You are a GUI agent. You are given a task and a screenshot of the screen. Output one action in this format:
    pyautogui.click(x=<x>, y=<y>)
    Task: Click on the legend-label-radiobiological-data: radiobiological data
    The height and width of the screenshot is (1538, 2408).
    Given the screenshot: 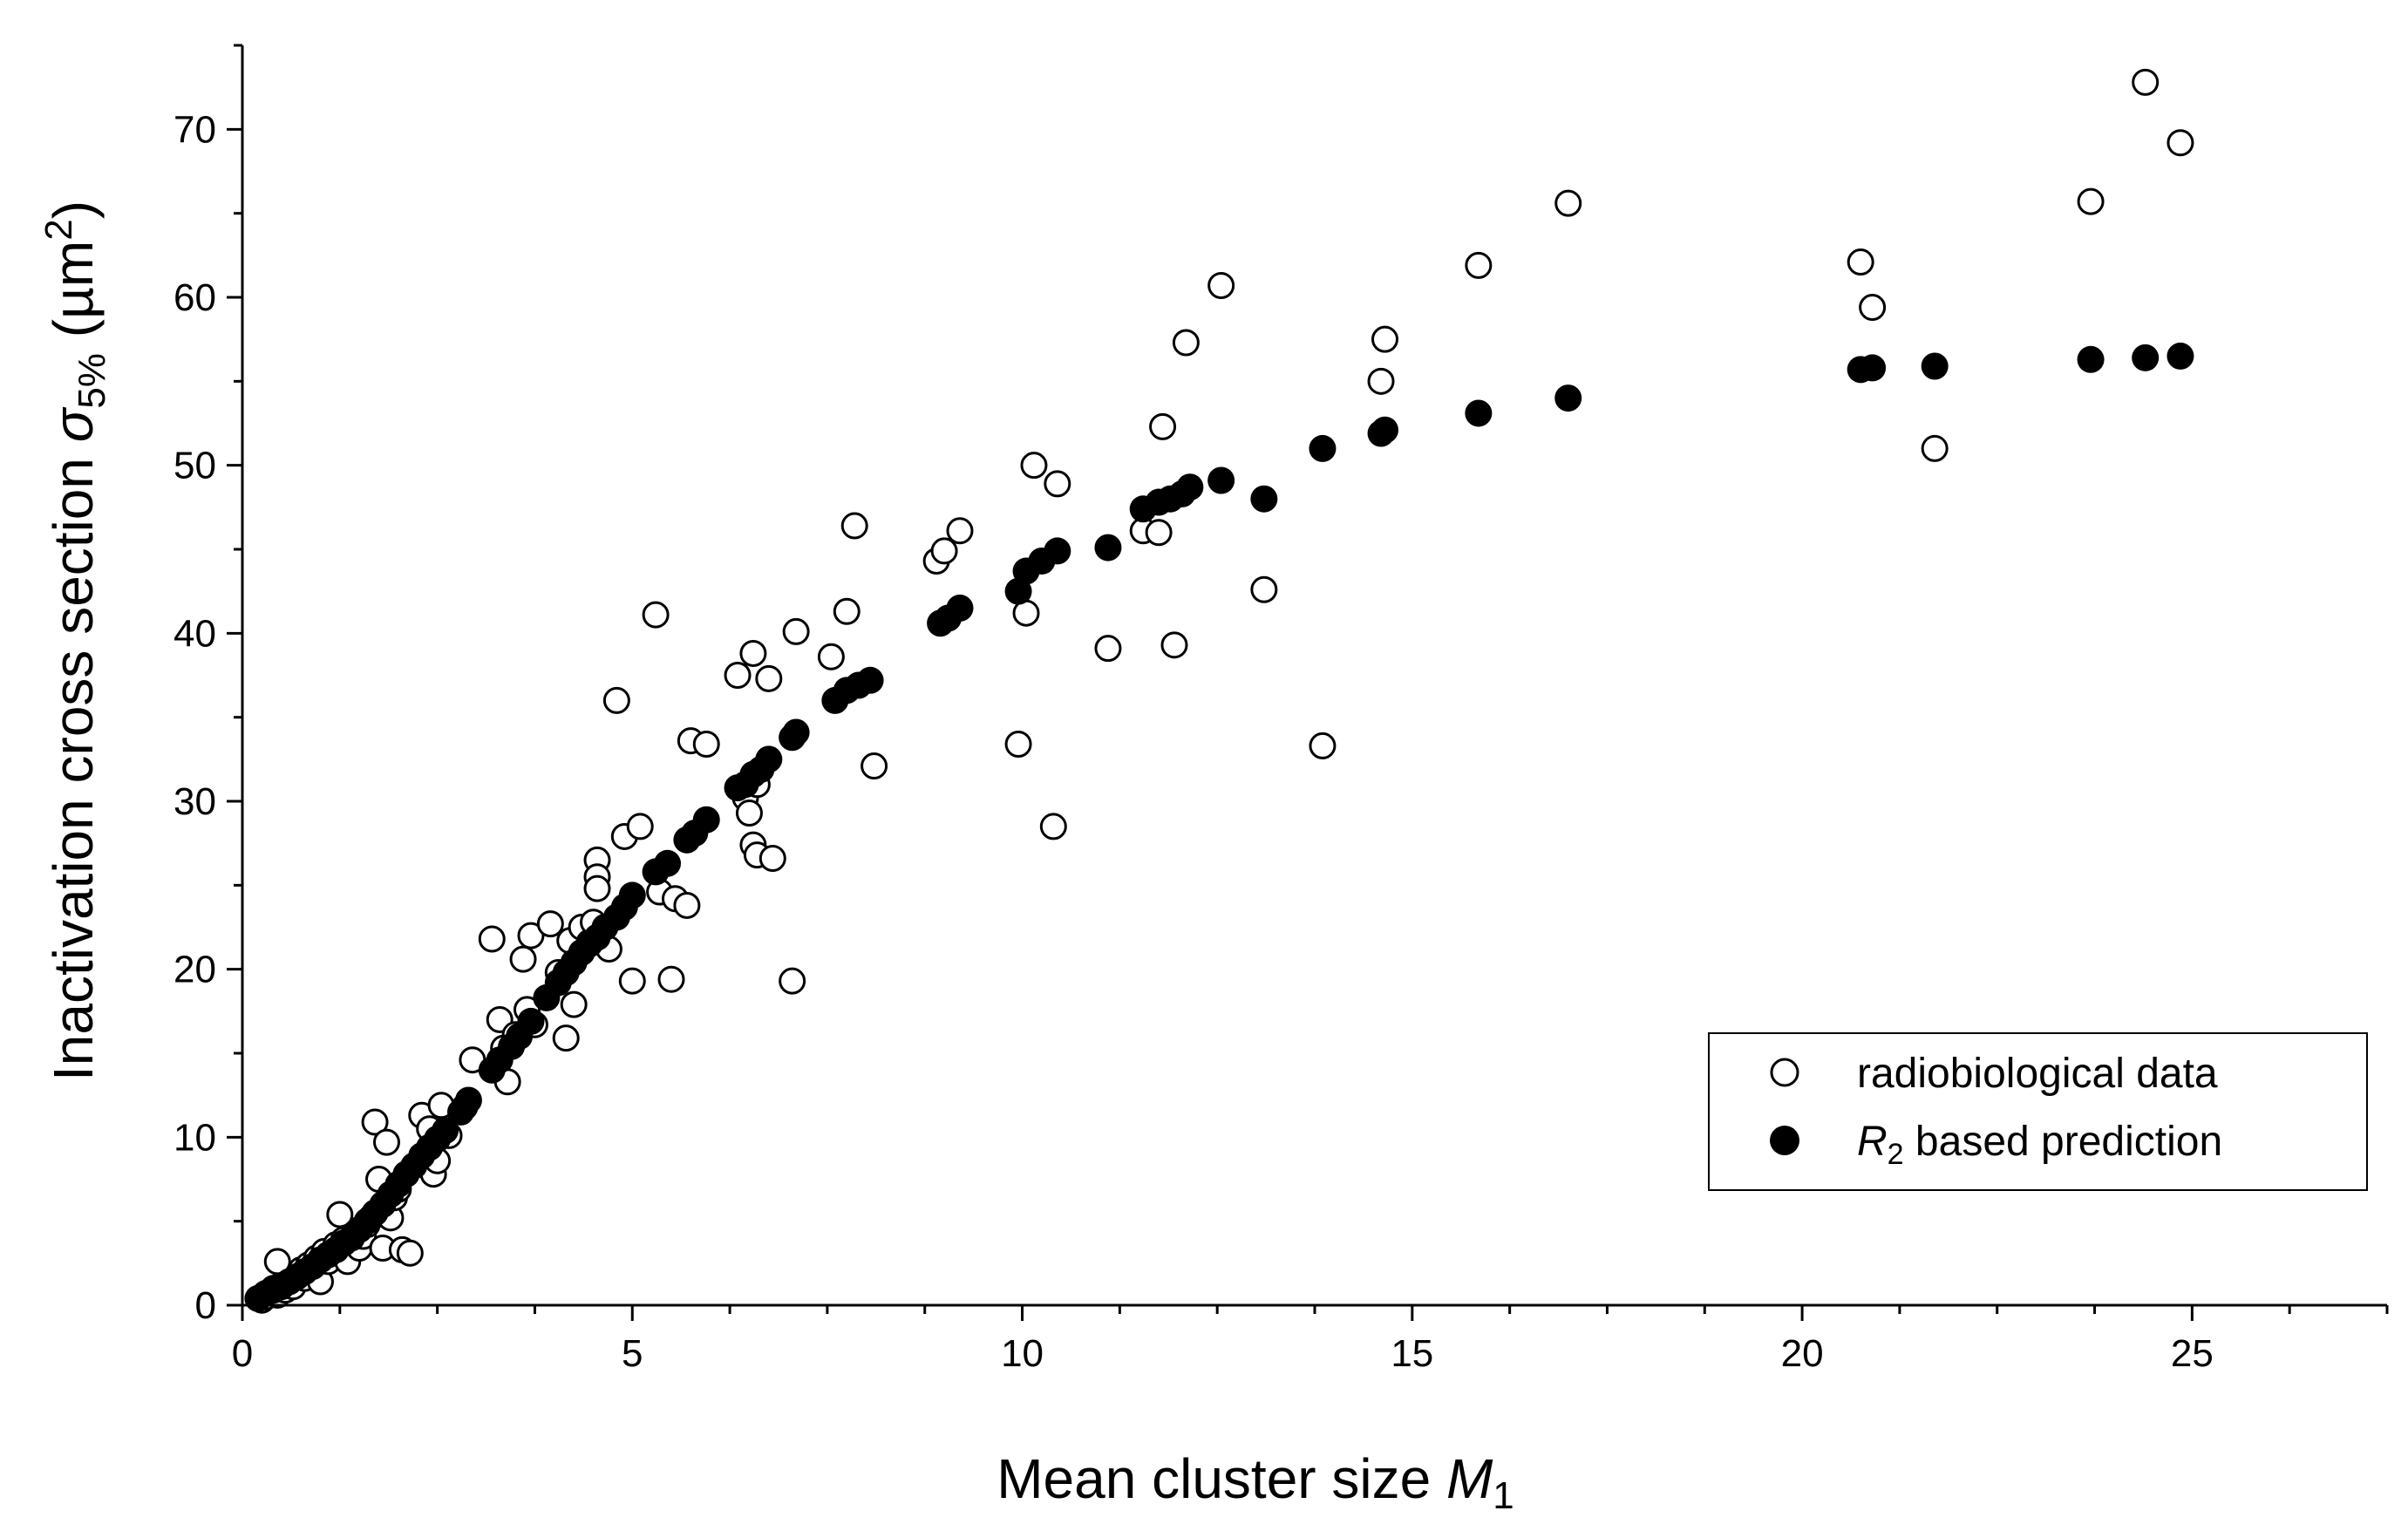 What is the action you would take?
    pyautogui.click(x=2038, y=1074)
    